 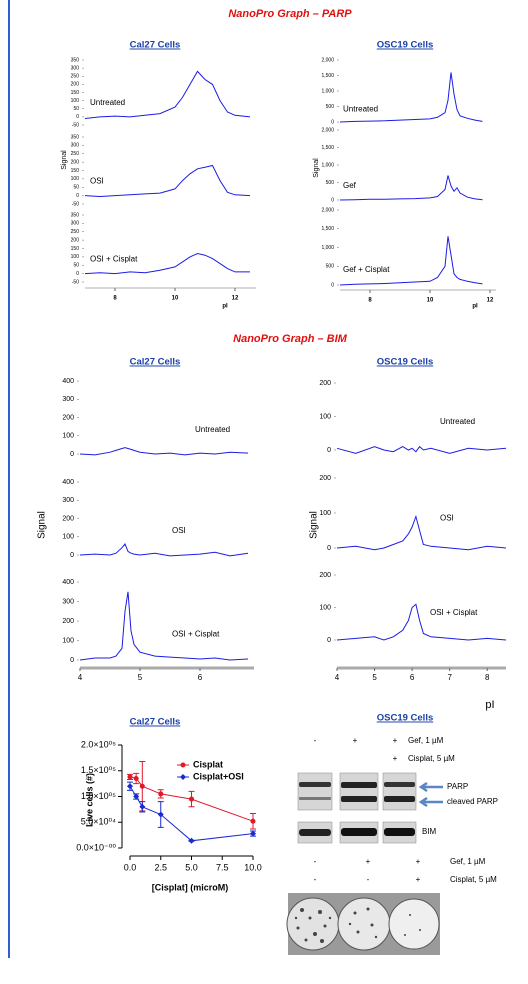 I want to click on x-tick-label: 7.5, so click(x=222, y=867).